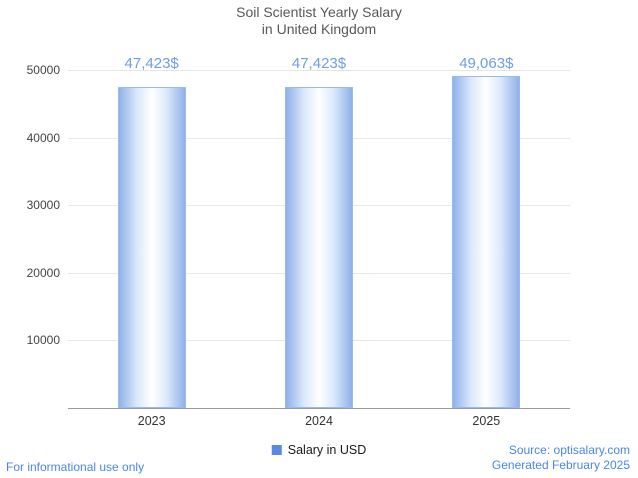  What do you see at coordinates (43, 272) in the screenshot?
I see `y-axis-tick-label: 20000` at bounding box center [43, 272].